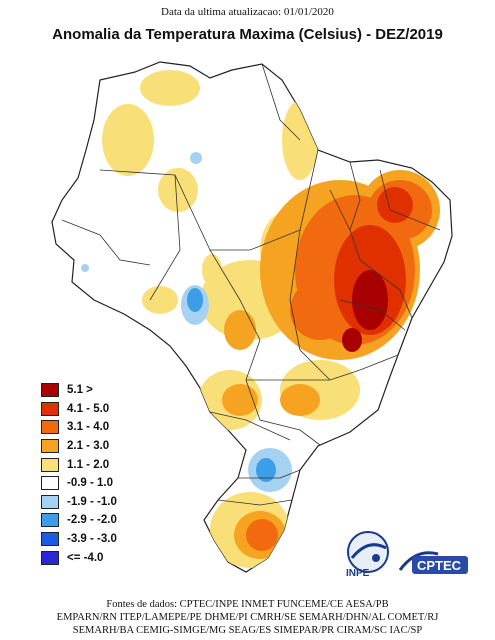  Describe the element at coordinates (85, 557) in the screenshot. I see `legend-label: <= -4.0` at that location.